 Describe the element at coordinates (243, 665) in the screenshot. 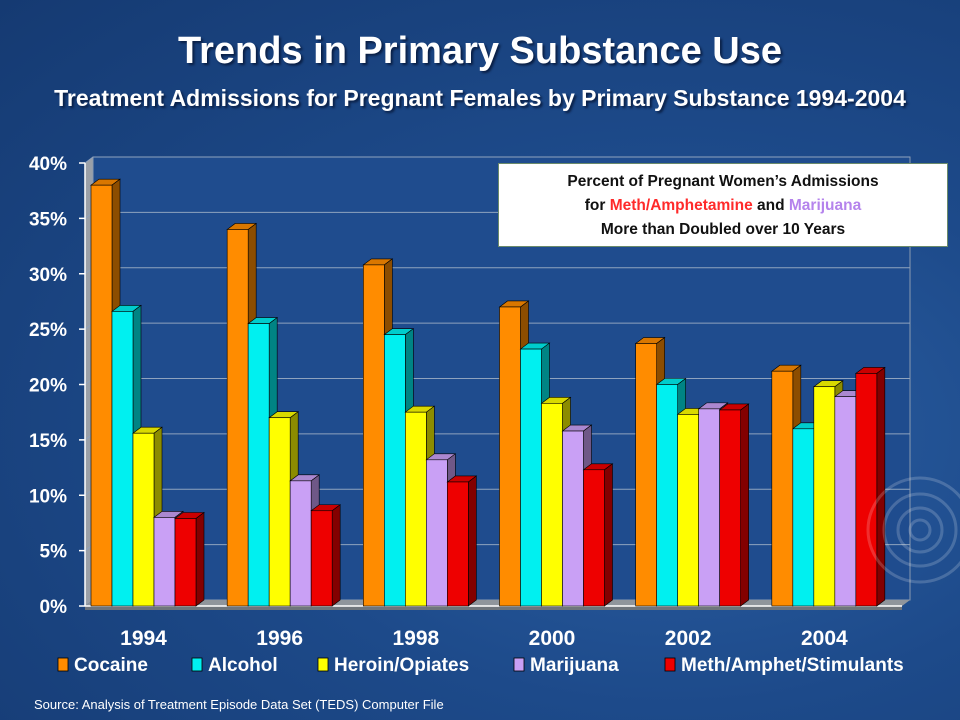

I see `legend-label: Alcohol` at that location.